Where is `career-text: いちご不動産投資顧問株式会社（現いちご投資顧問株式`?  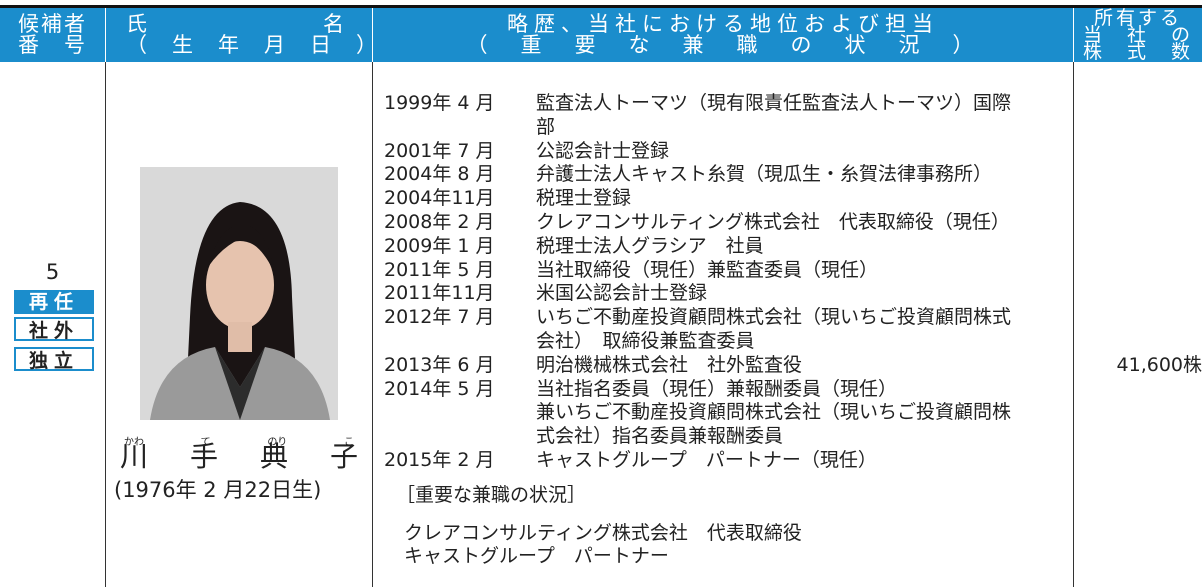 career-text: いちご不動産投資顧問株式会社（現いちご投資顧問株式 is located at coordinates (774, 317).